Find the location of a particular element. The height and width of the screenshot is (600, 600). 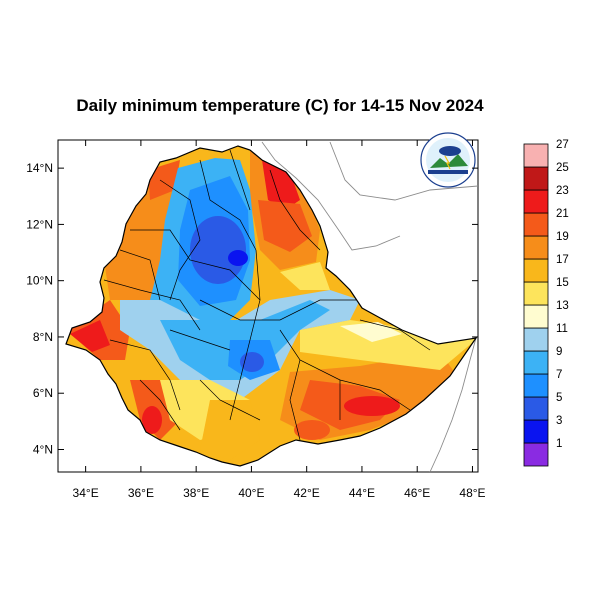

colorbar-label: 21 is located at coordinates (562, 214).